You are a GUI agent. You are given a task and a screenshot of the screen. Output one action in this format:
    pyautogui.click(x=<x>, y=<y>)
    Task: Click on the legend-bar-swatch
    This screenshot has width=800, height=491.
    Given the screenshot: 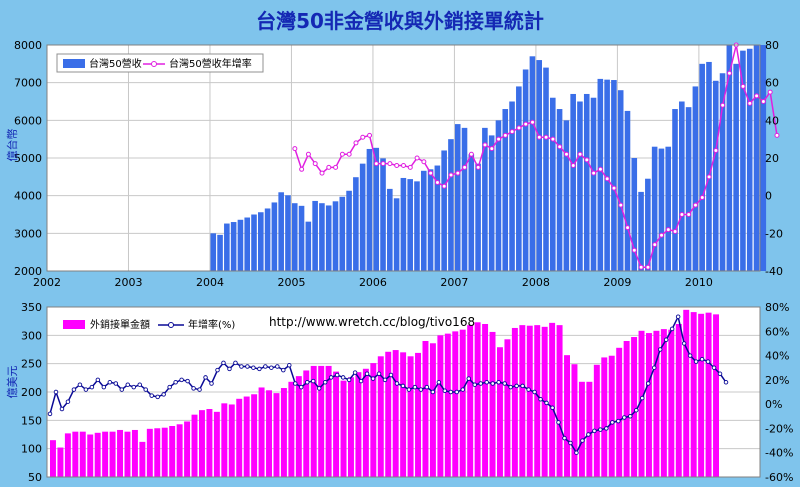 What is the action you would take?
    pyautogui.click(x=74, y=63)
    